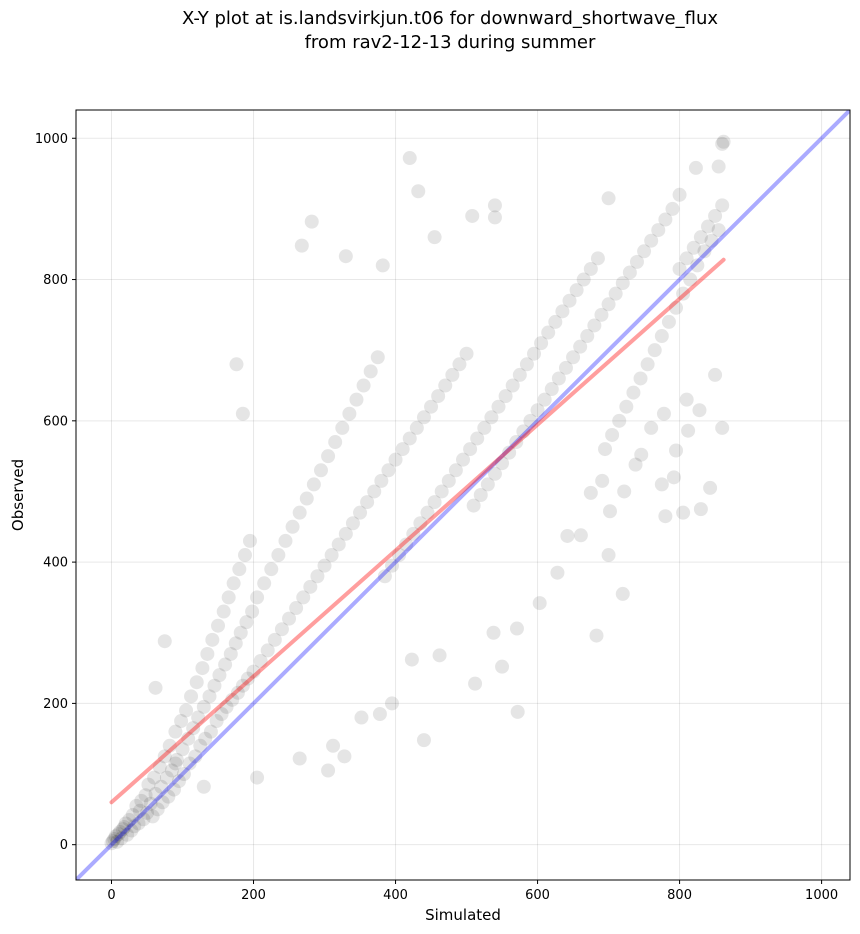  I want to click on y-axis-label: Observed, so click(18, 495).